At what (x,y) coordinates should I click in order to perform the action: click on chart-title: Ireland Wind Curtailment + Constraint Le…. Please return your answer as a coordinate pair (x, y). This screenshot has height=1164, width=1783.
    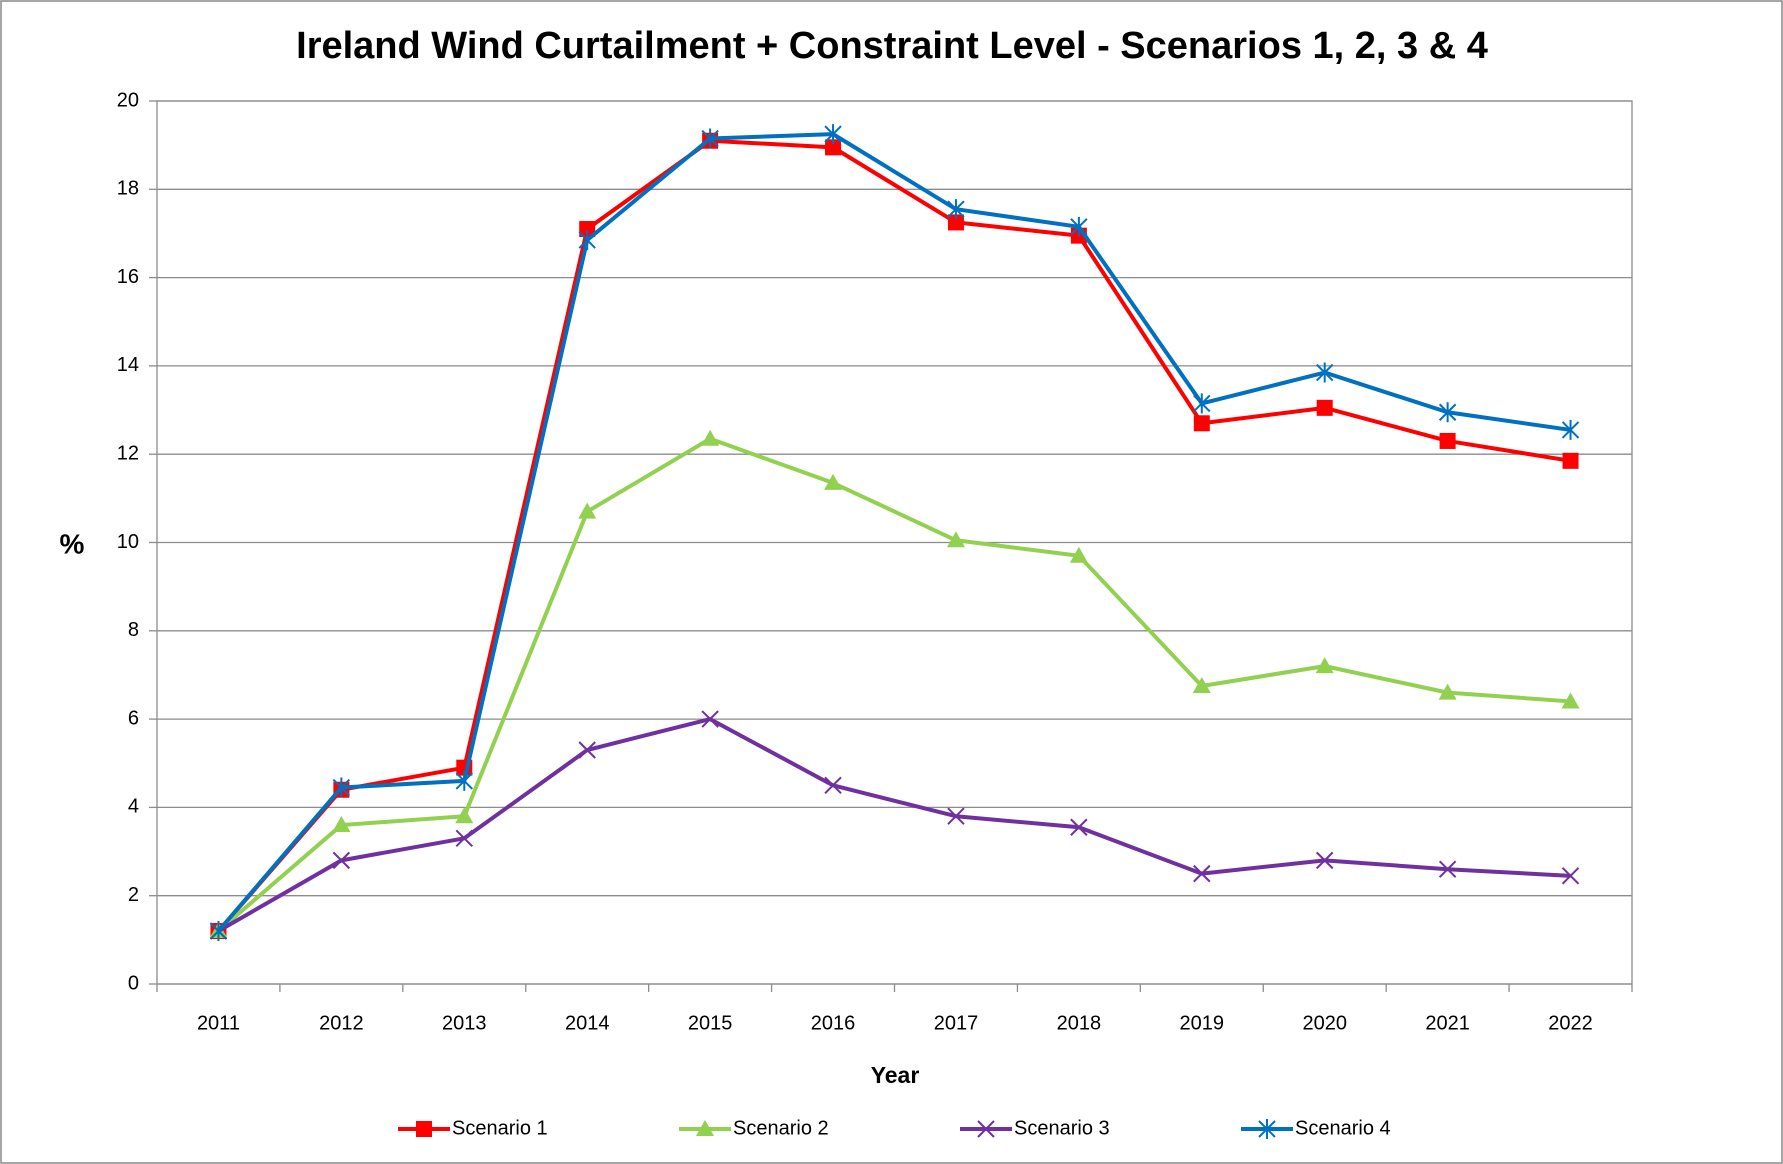
    Looking at the image, I should click on (892, 46).